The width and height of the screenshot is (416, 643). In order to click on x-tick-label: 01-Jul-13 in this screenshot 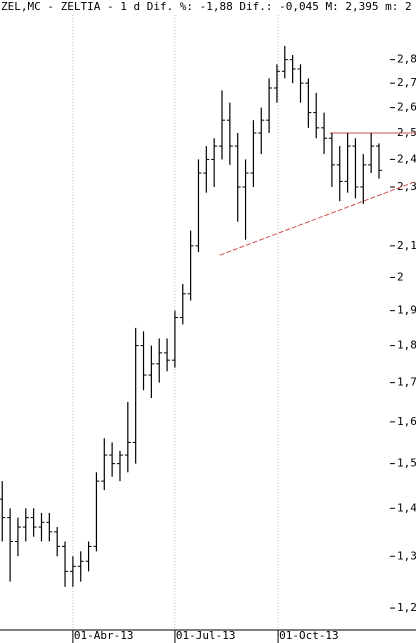, I will do `click(206, 635)`.